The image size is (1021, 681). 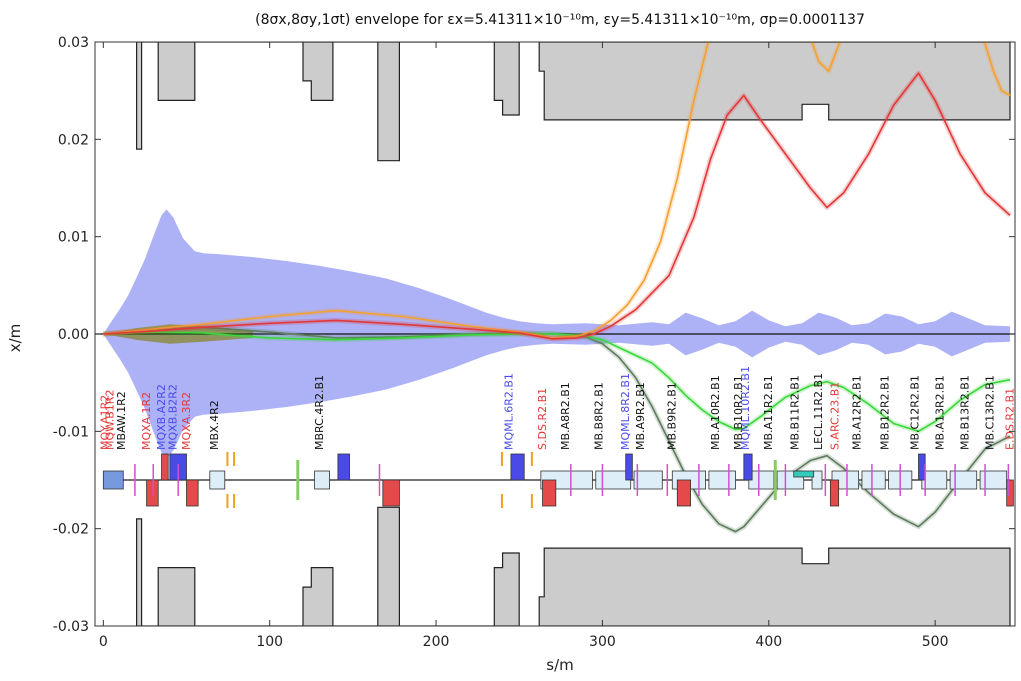 What do you see at coordinates (1009, 419) in the screenshot?
I see `element-label-29: E.DS.R2.B1` at bounding box center [1009, 419].